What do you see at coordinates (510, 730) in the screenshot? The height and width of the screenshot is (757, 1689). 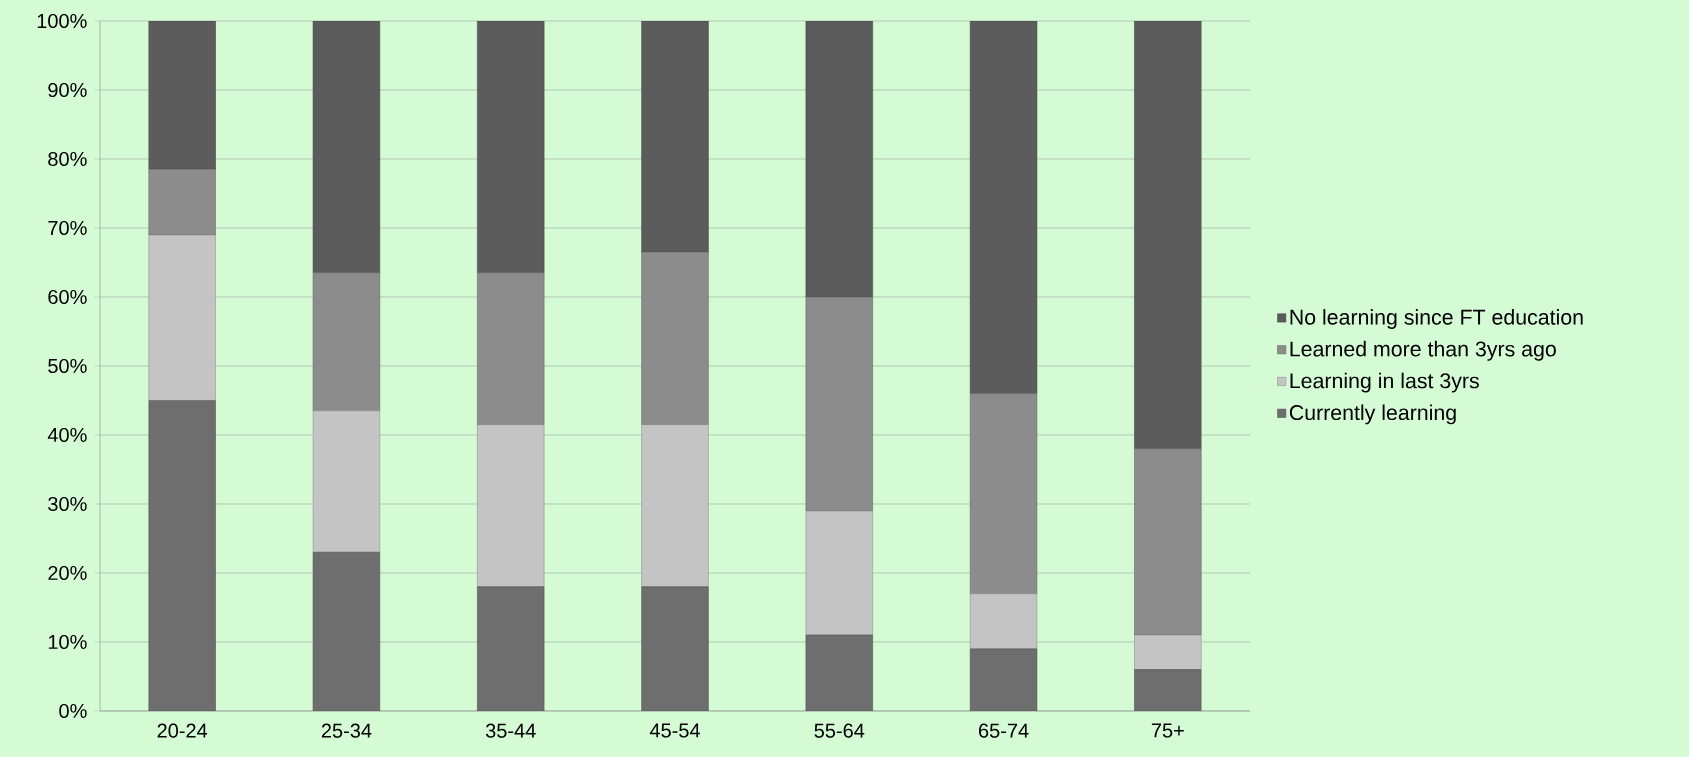 I see `x-tick-label: 35-44` at bounding box center [510, 730].